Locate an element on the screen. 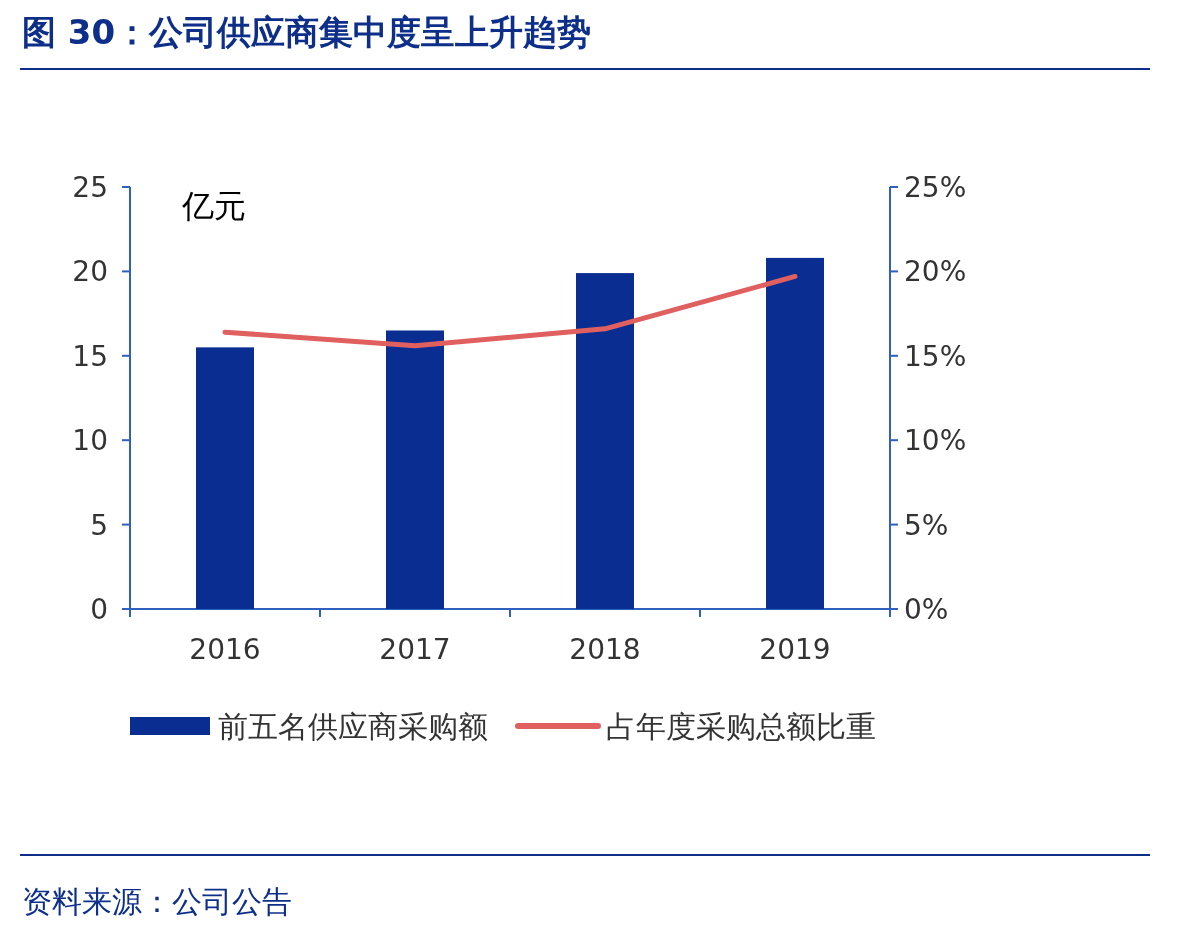 This screenshot has height=931, width=1203. y-tick-label: 10 is located at coordinates (90, 441).